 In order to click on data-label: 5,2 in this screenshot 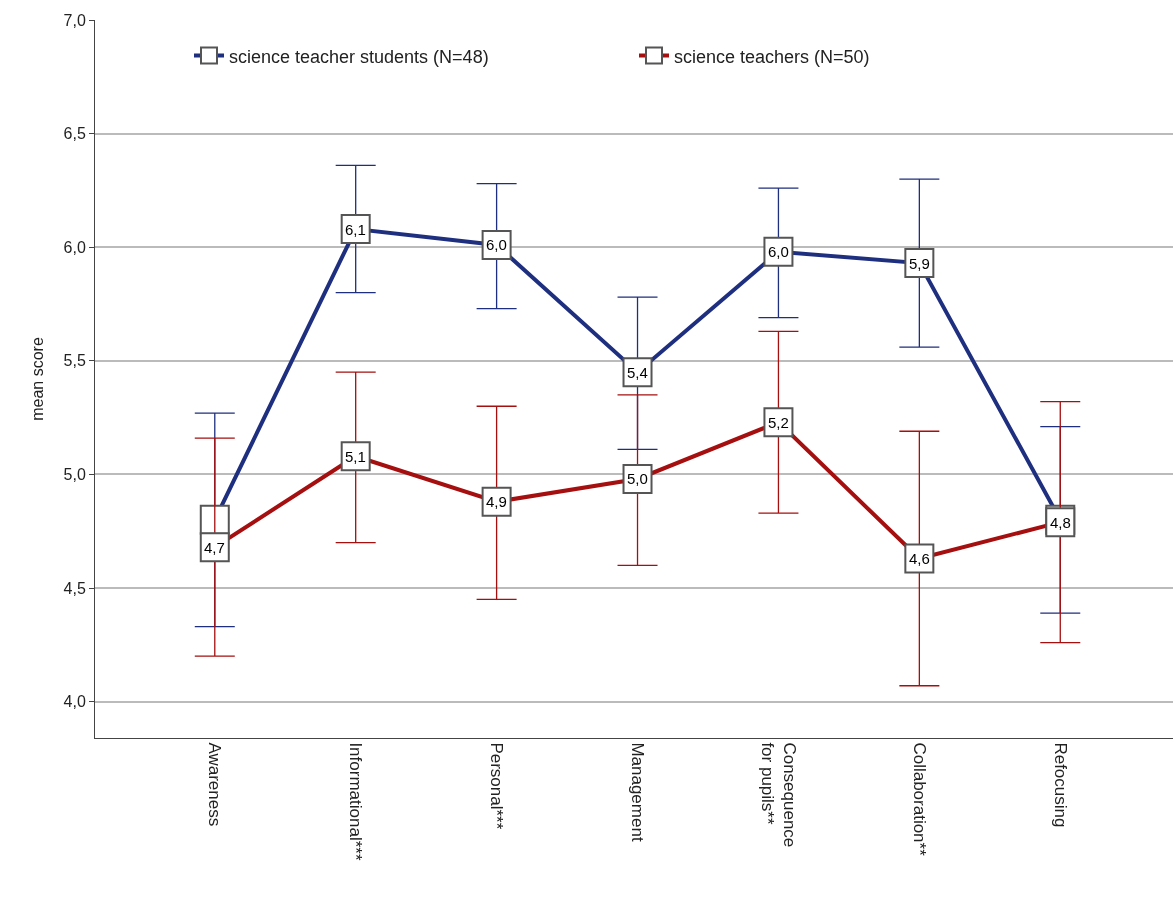, I will do `click(778, 422)`.